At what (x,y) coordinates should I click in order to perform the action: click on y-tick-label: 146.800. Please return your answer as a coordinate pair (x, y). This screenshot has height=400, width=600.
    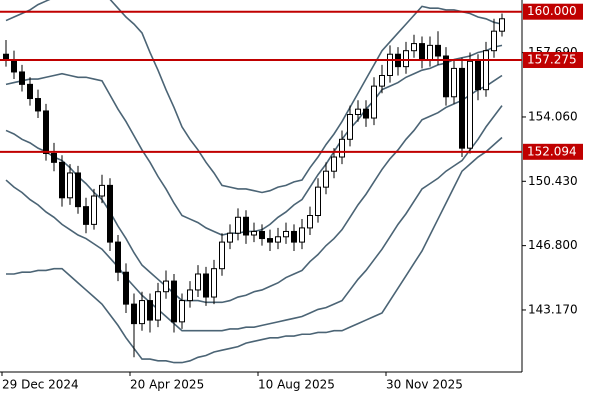
    Looking at the image, I should click on (553, 245).